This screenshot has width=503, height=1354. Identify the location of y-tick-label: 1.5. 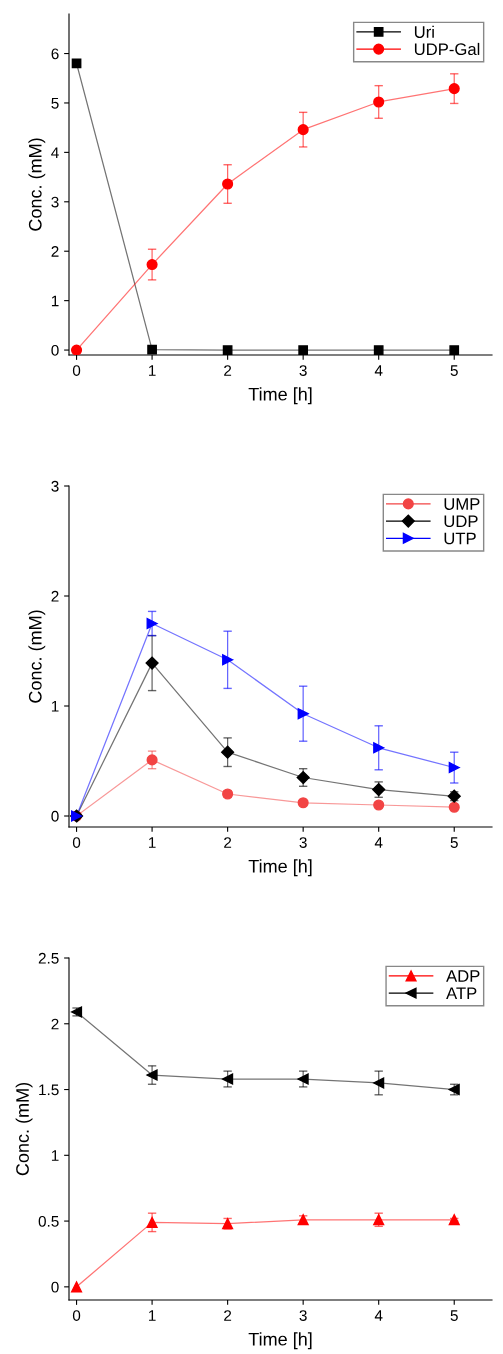
(49, 1090).